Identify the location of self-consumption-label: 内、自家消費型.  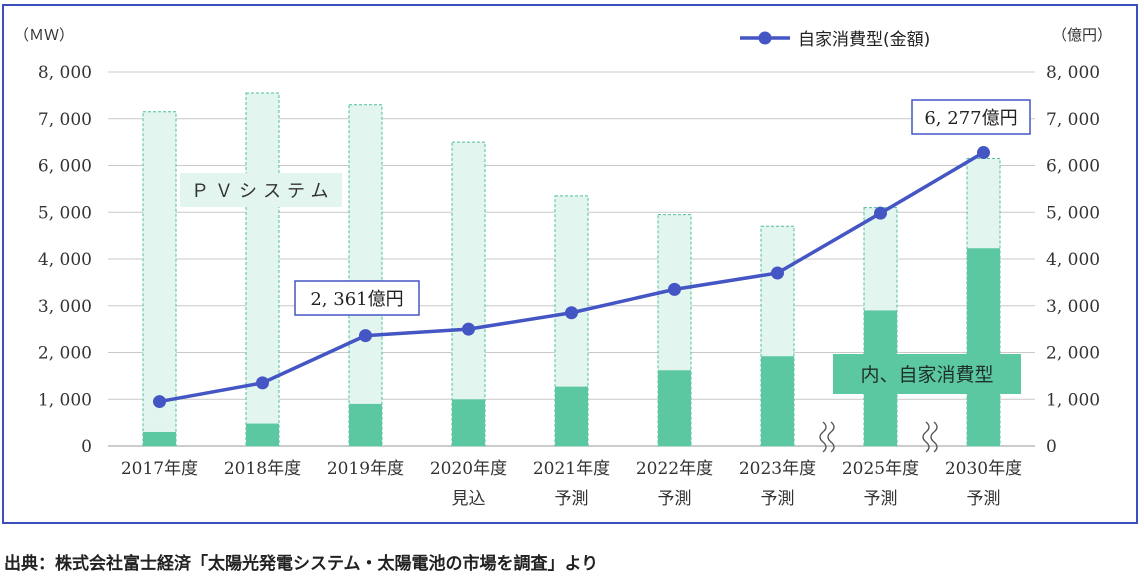
(926, 375).